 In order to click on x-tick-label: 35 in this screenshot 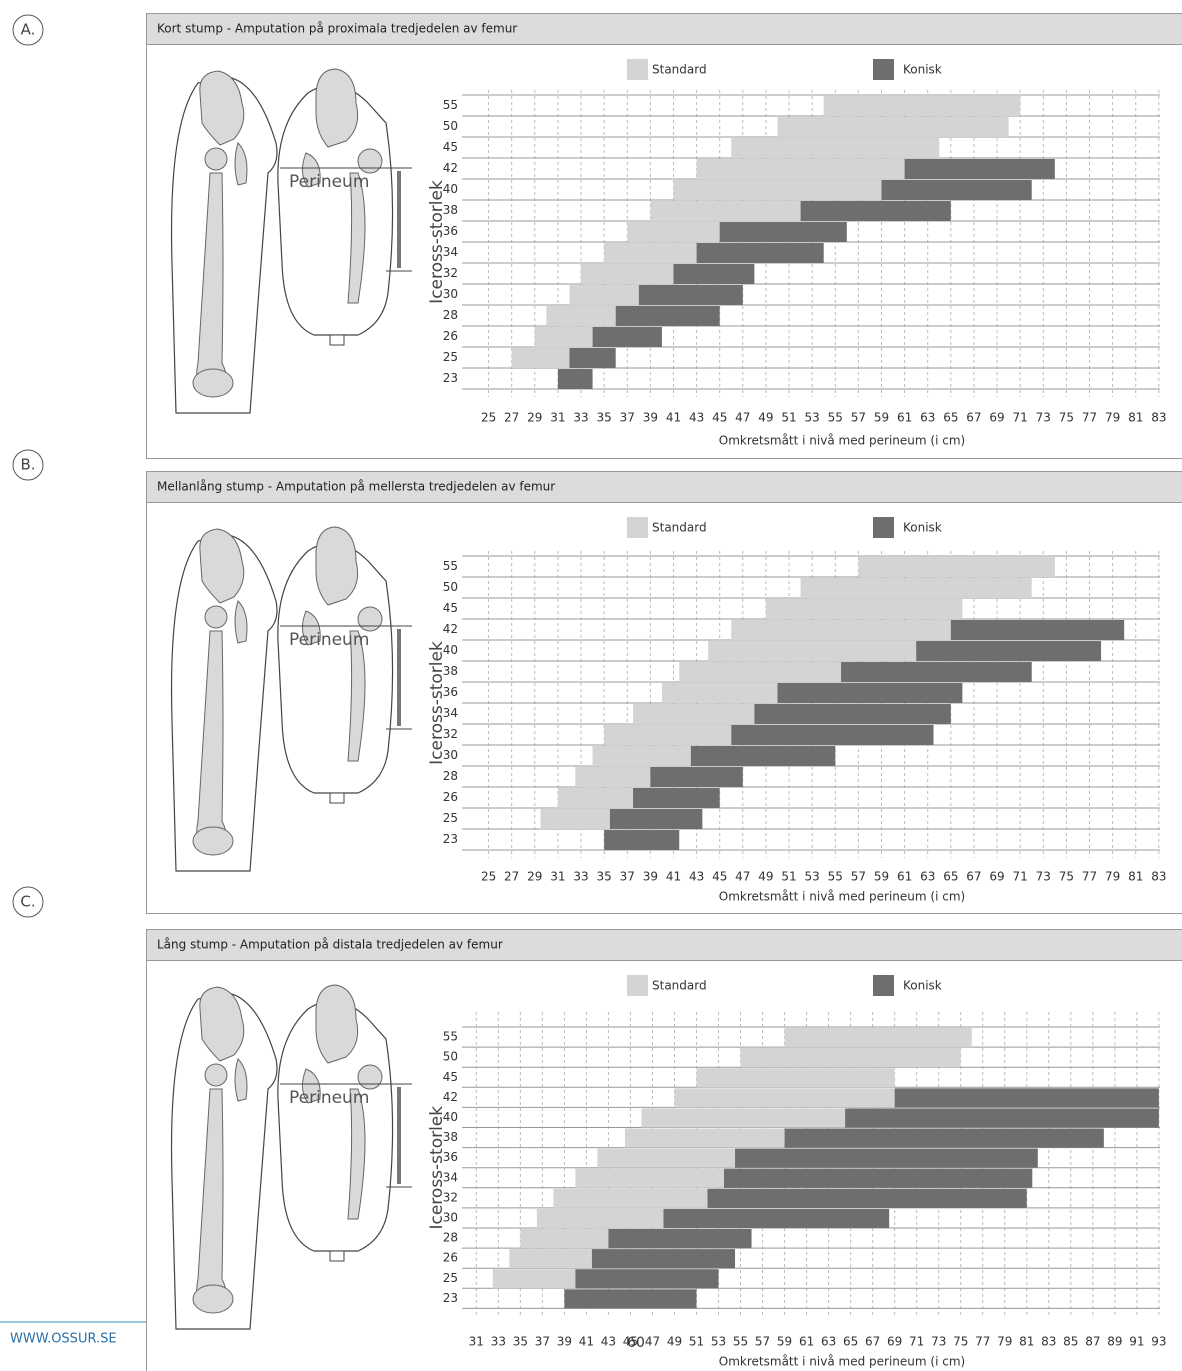, I will do `click(604, 877)`.